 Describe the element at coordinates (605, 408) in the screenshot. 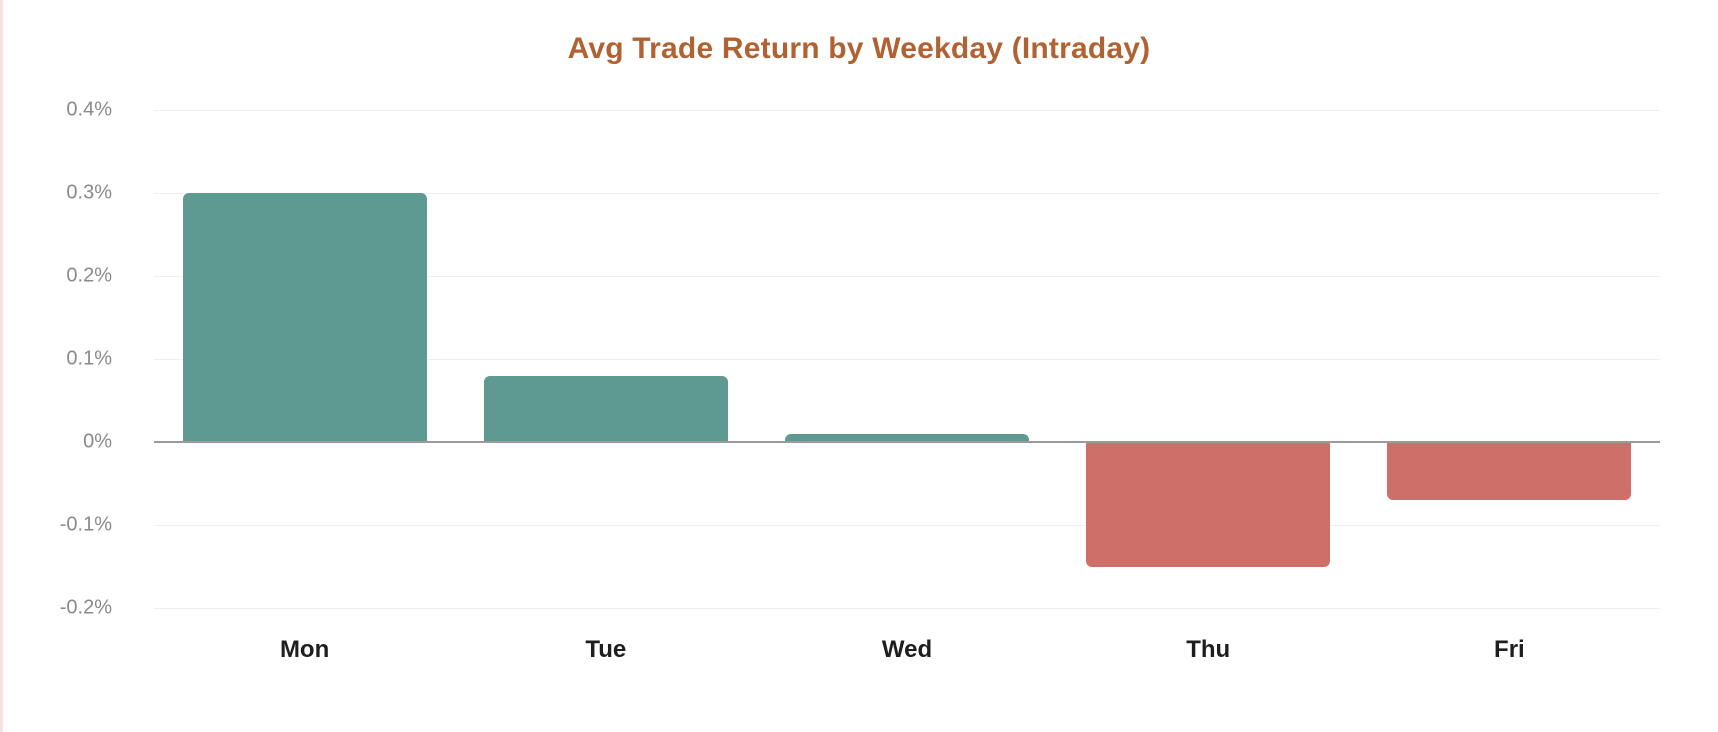

I see `bar-tue` at that location.